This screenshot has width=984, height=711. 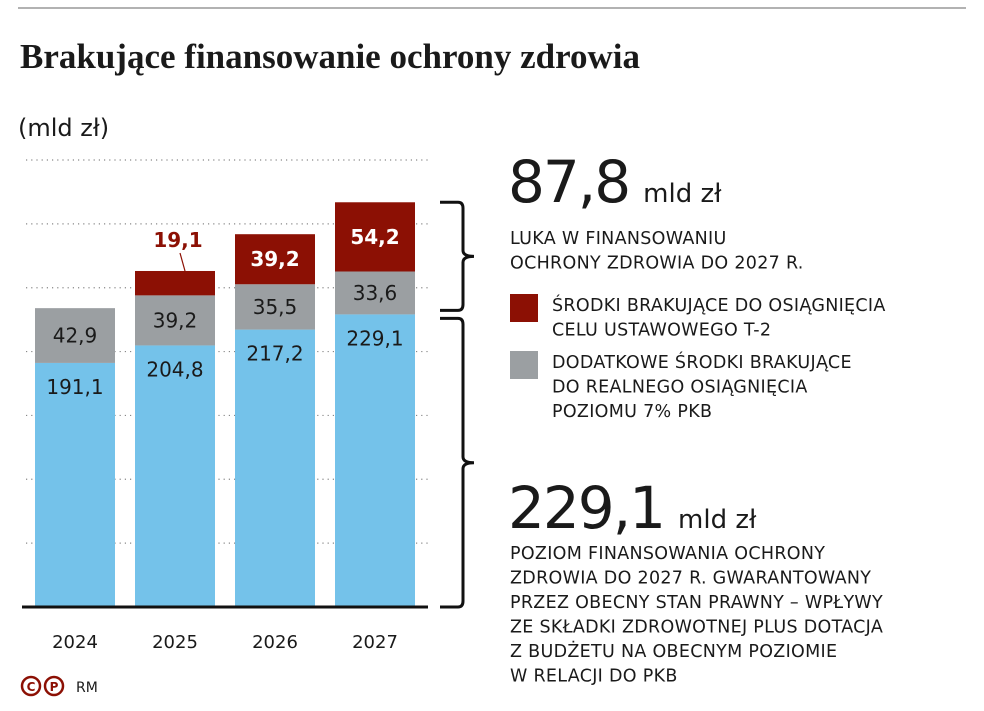 I want to click on x-tick-label: 2025, so click(x=175, y=642).